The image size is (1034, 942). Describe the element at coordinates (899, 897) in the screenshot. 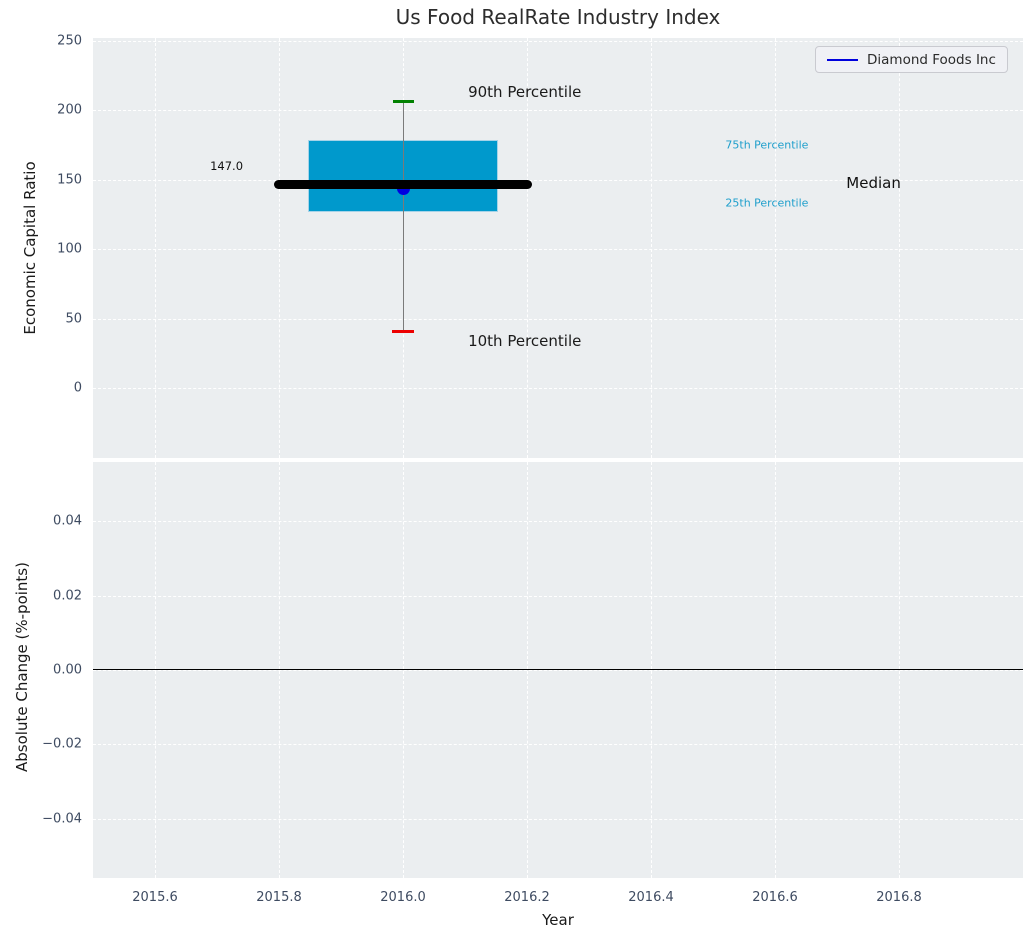

I see `x-tick-label: 2016.8` at that location.